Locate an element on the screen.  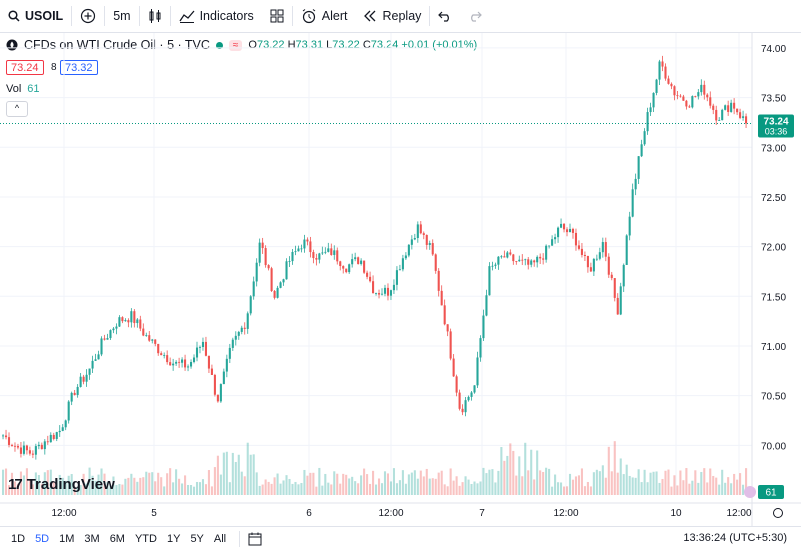
countdown-value: 03:36 is located at coordinates (776, 131).